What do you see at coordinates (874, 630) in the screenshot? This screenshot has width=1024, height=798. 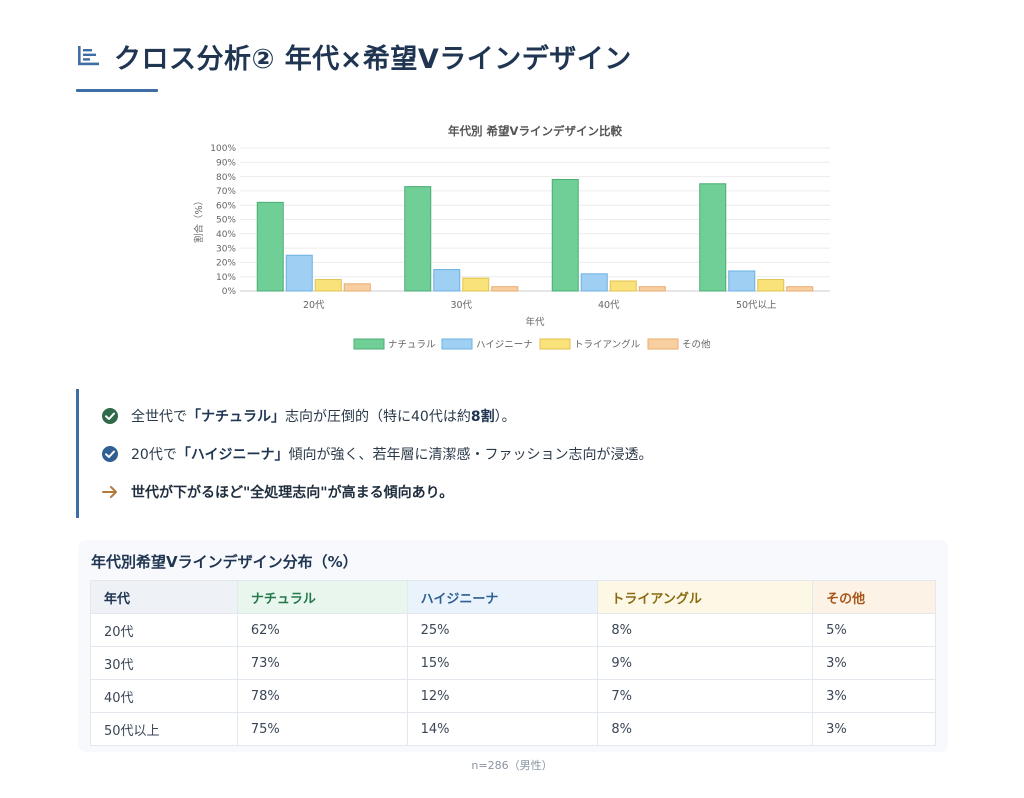 I see `table-cell: 5%` at bounding box center [874, 630].